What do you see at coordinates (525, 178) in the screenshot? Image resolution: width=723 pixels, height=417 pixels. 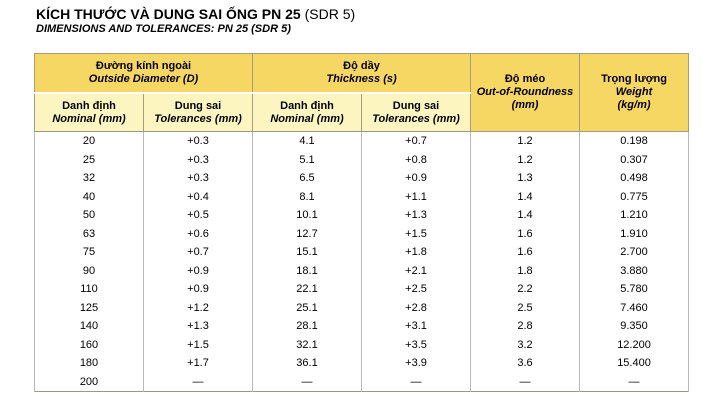 I see `cell: 1.3` at bounding box center [525, 178].